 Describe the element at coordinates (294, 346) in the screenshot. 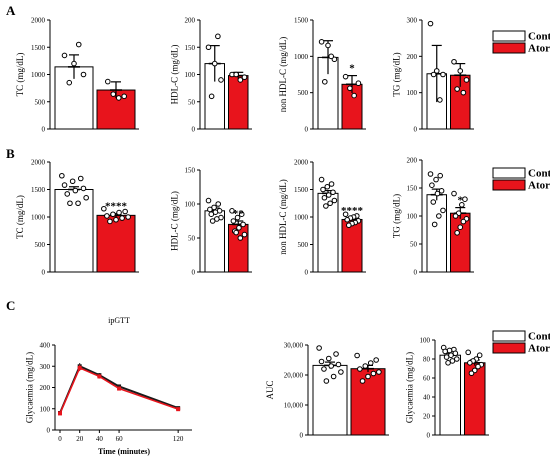

I see `y-tick-label: 30,000` at that location.